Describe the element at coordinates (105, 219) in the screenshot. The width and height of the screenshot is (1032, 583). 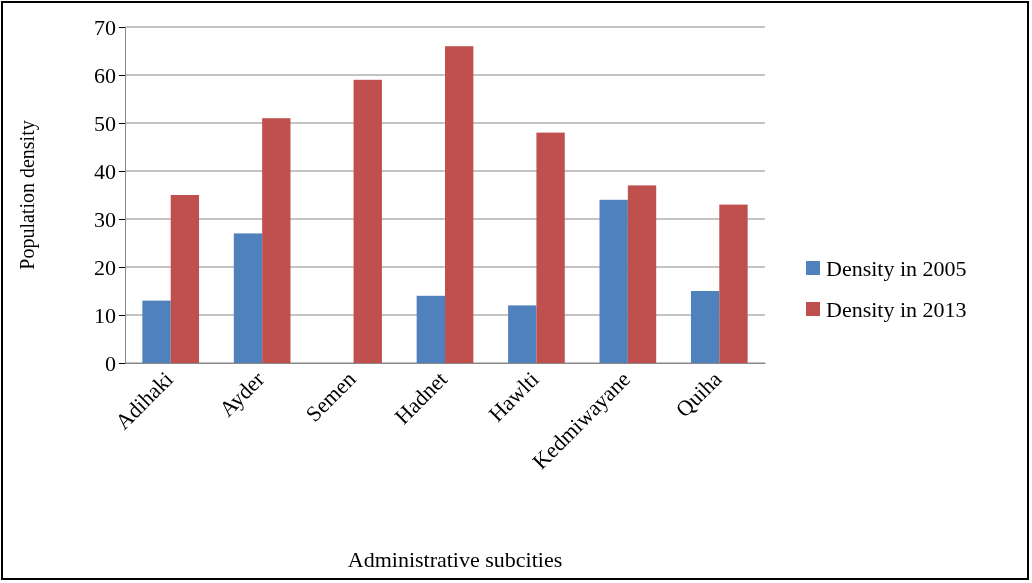
I see `y-tick-label: 30` at that location.